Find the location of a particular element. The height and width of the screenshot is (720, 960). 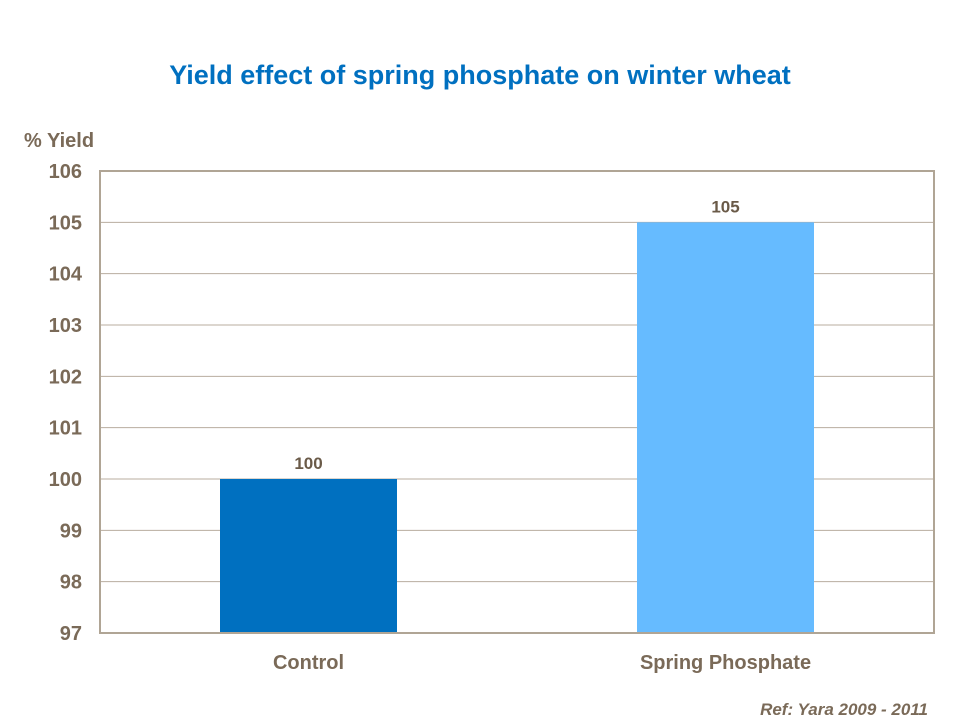

y-tick-label: 103 is located at coordinates (65, 326).